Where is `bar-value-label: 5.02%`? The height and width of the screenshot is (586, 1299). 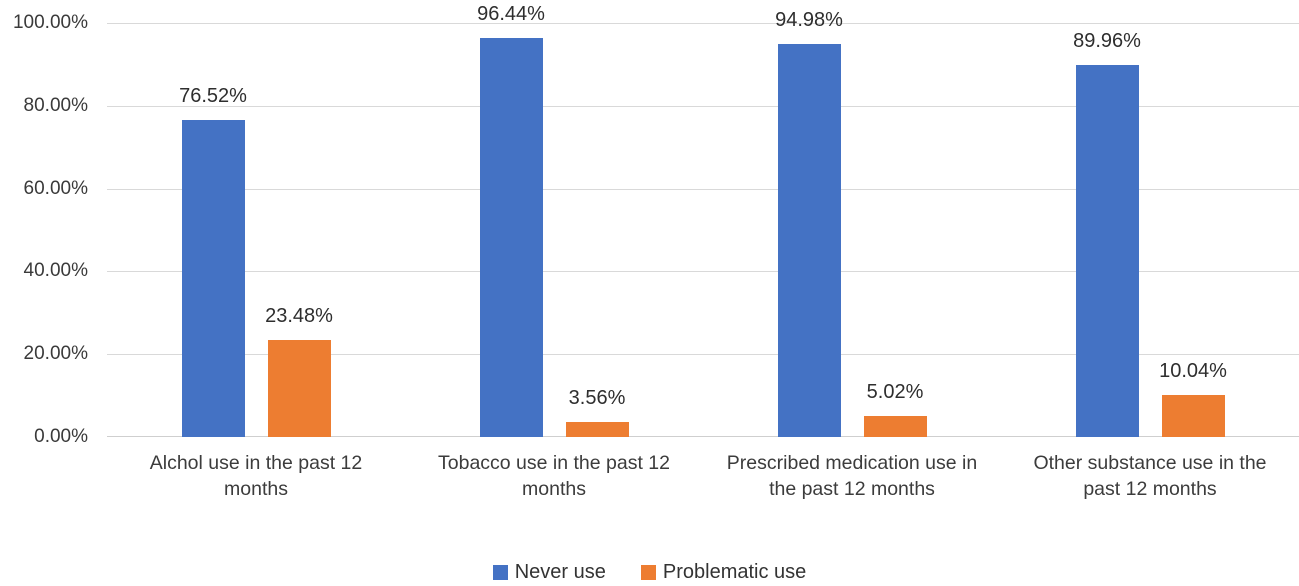 bar-value-label: 5.02% is located at coordinates (895, 392).